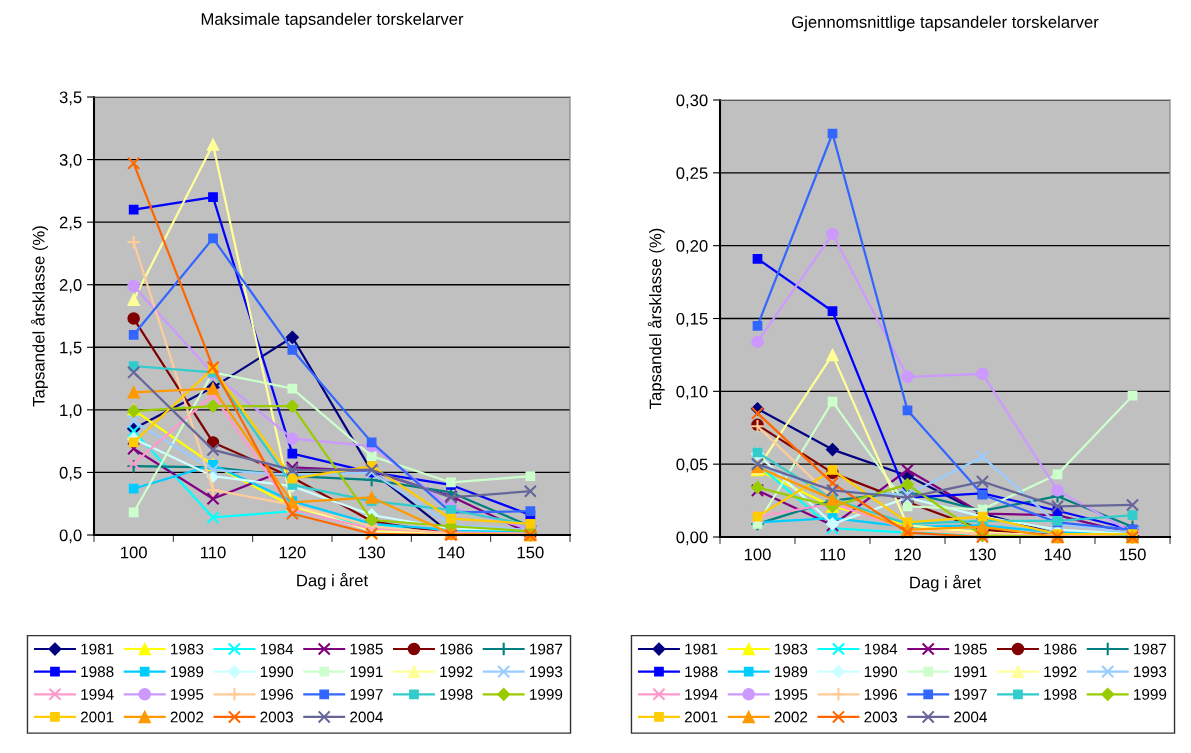 This screenshot has height=753, width=1191. Describe the element at coordinates (692, 538) in the screenshot. I see `y-tick-label: 0,00` at that location.